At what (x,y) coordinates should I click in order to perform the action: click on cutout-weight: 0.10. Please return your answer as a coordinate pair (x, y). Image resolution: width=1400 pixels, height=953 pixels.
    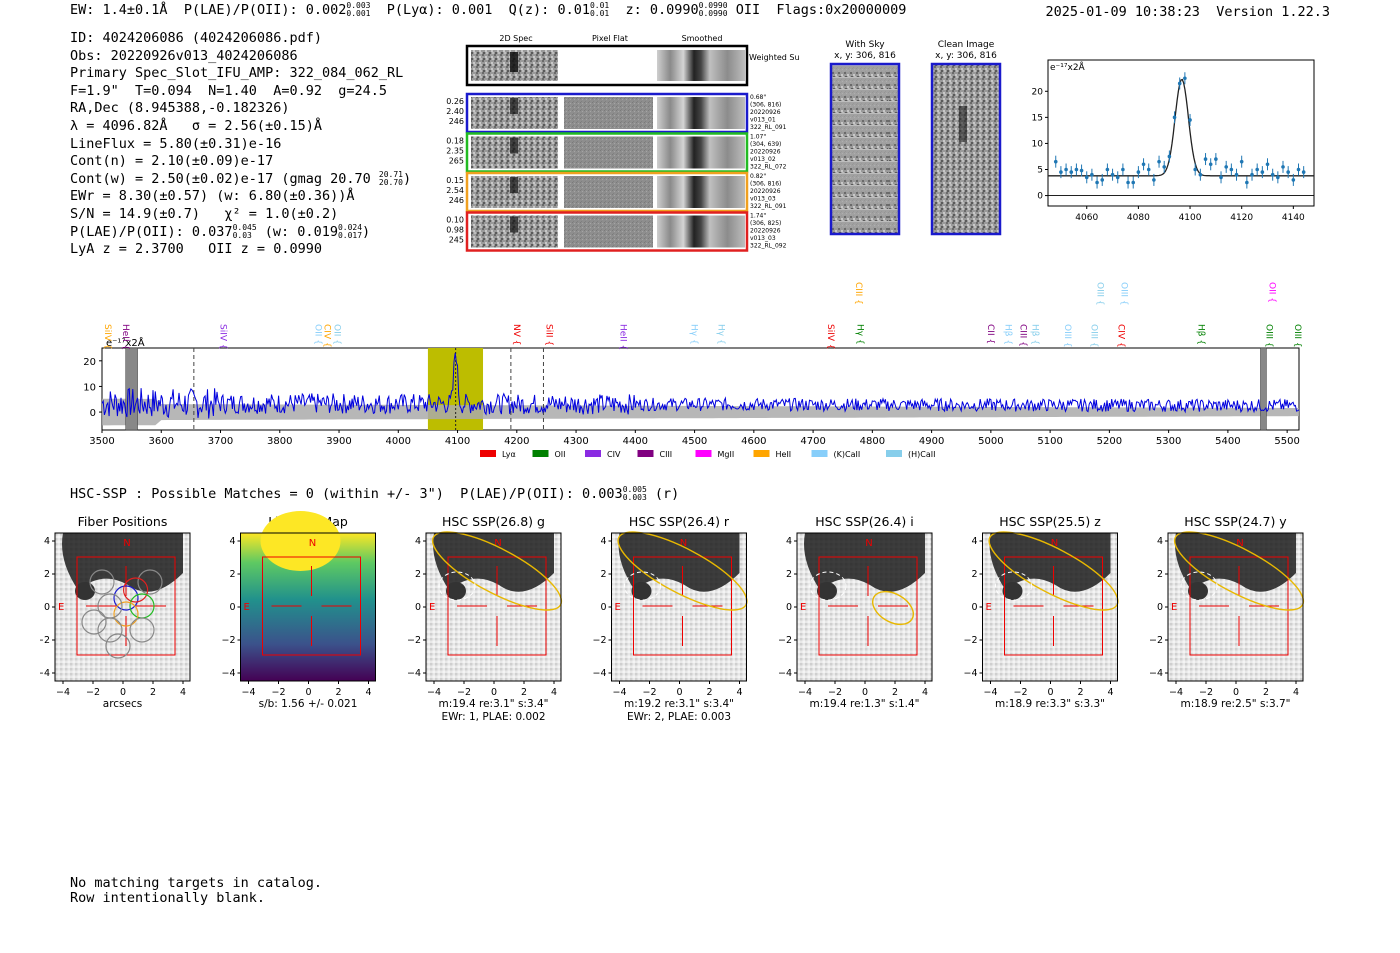
    Looking at the image, I should click on (455, 220).